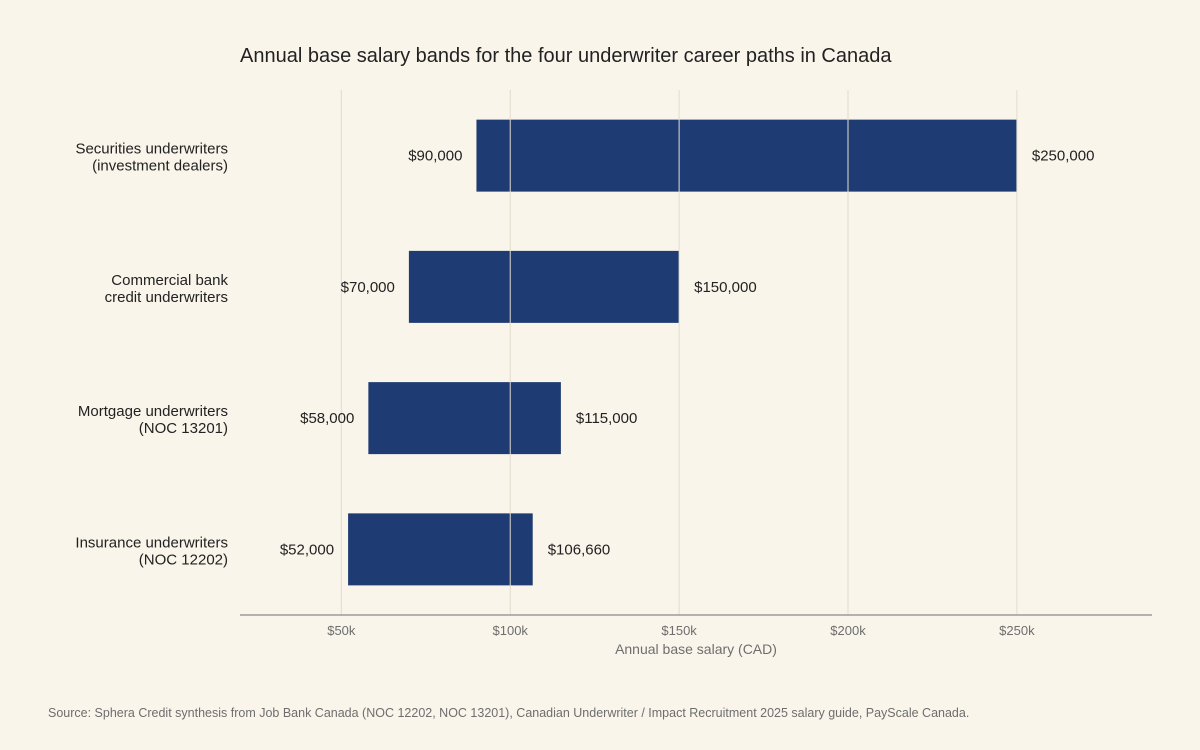  What do you see at coordinates (341, 630) in the screenshot?
I see `x-tick-label: $50k` at bounding box center [341, 630].